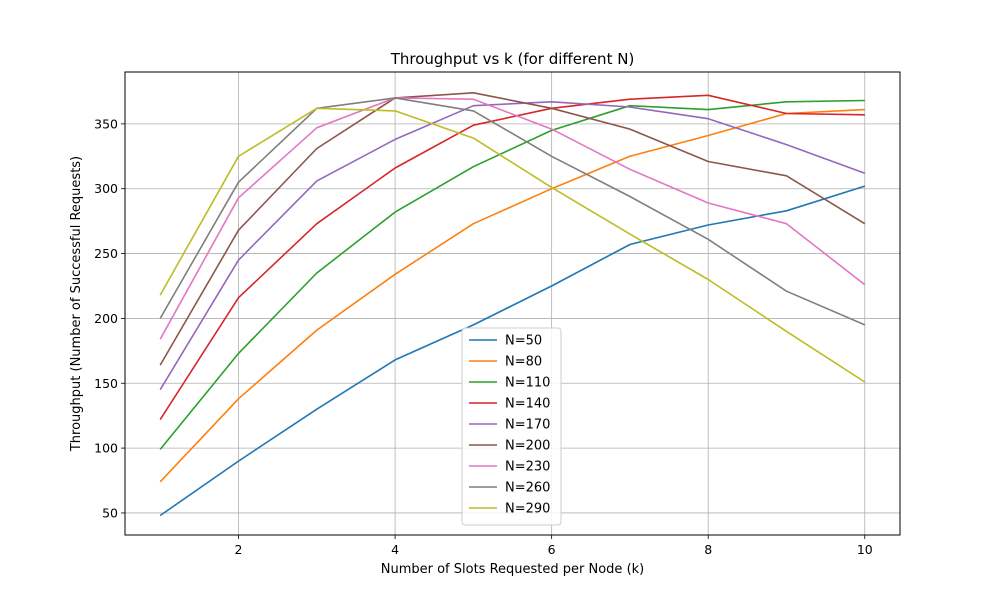  Describe the element at coordinates (512, 59) in the screenshot. I see `chart-title: Throughput vs k (for different N)` at that location.